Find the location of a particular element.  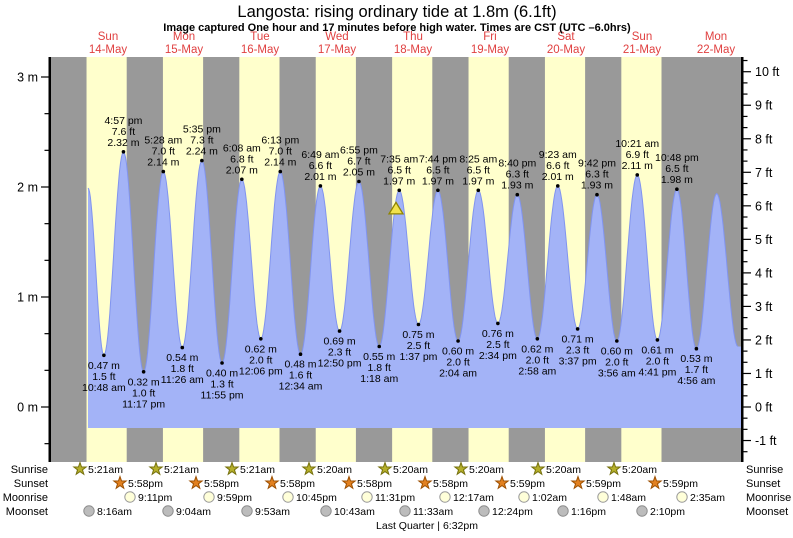

sunrise-row-label-right: Sunrise is located at coordinates (764, 470).